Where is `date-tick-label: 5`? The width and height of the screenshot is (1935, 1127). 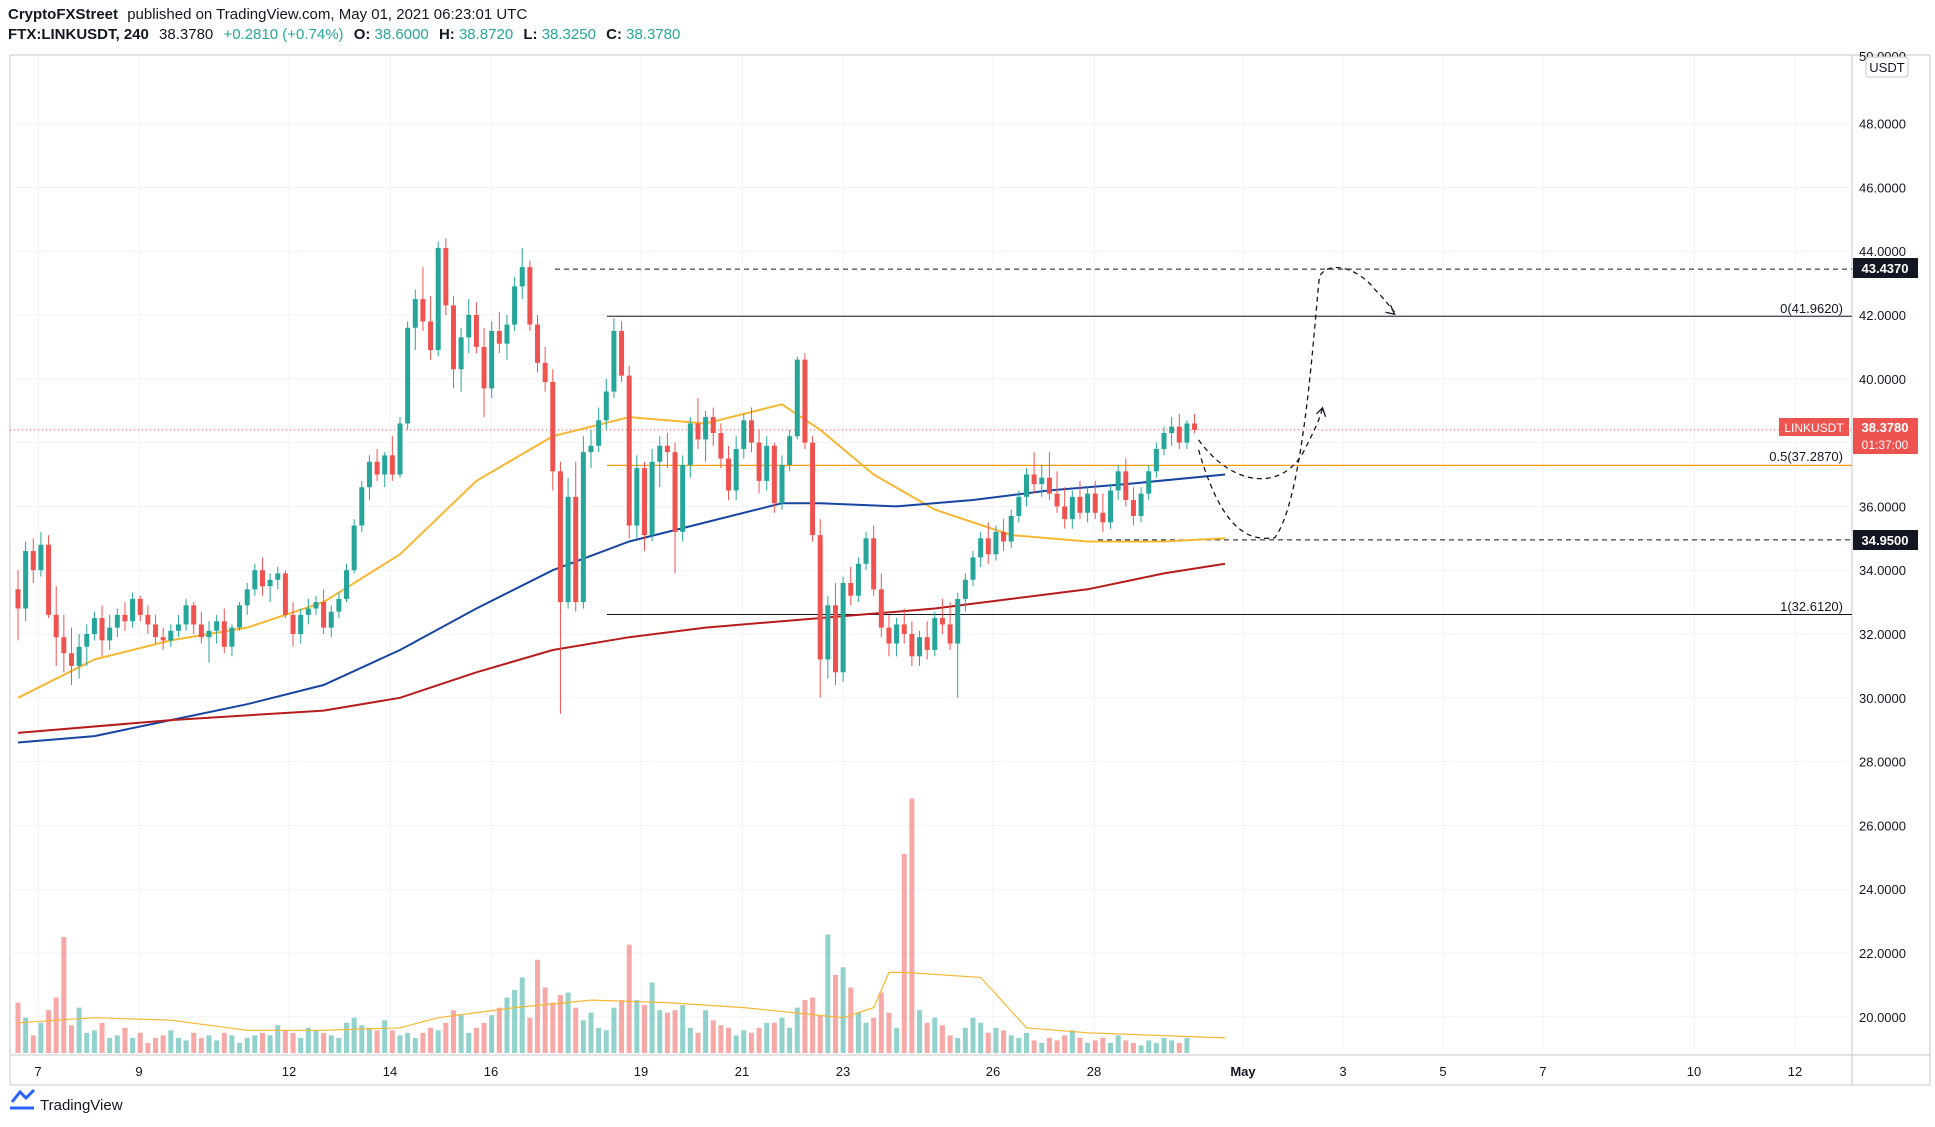
date-tick-label: 5 is located at coordinates (1442, 1071).